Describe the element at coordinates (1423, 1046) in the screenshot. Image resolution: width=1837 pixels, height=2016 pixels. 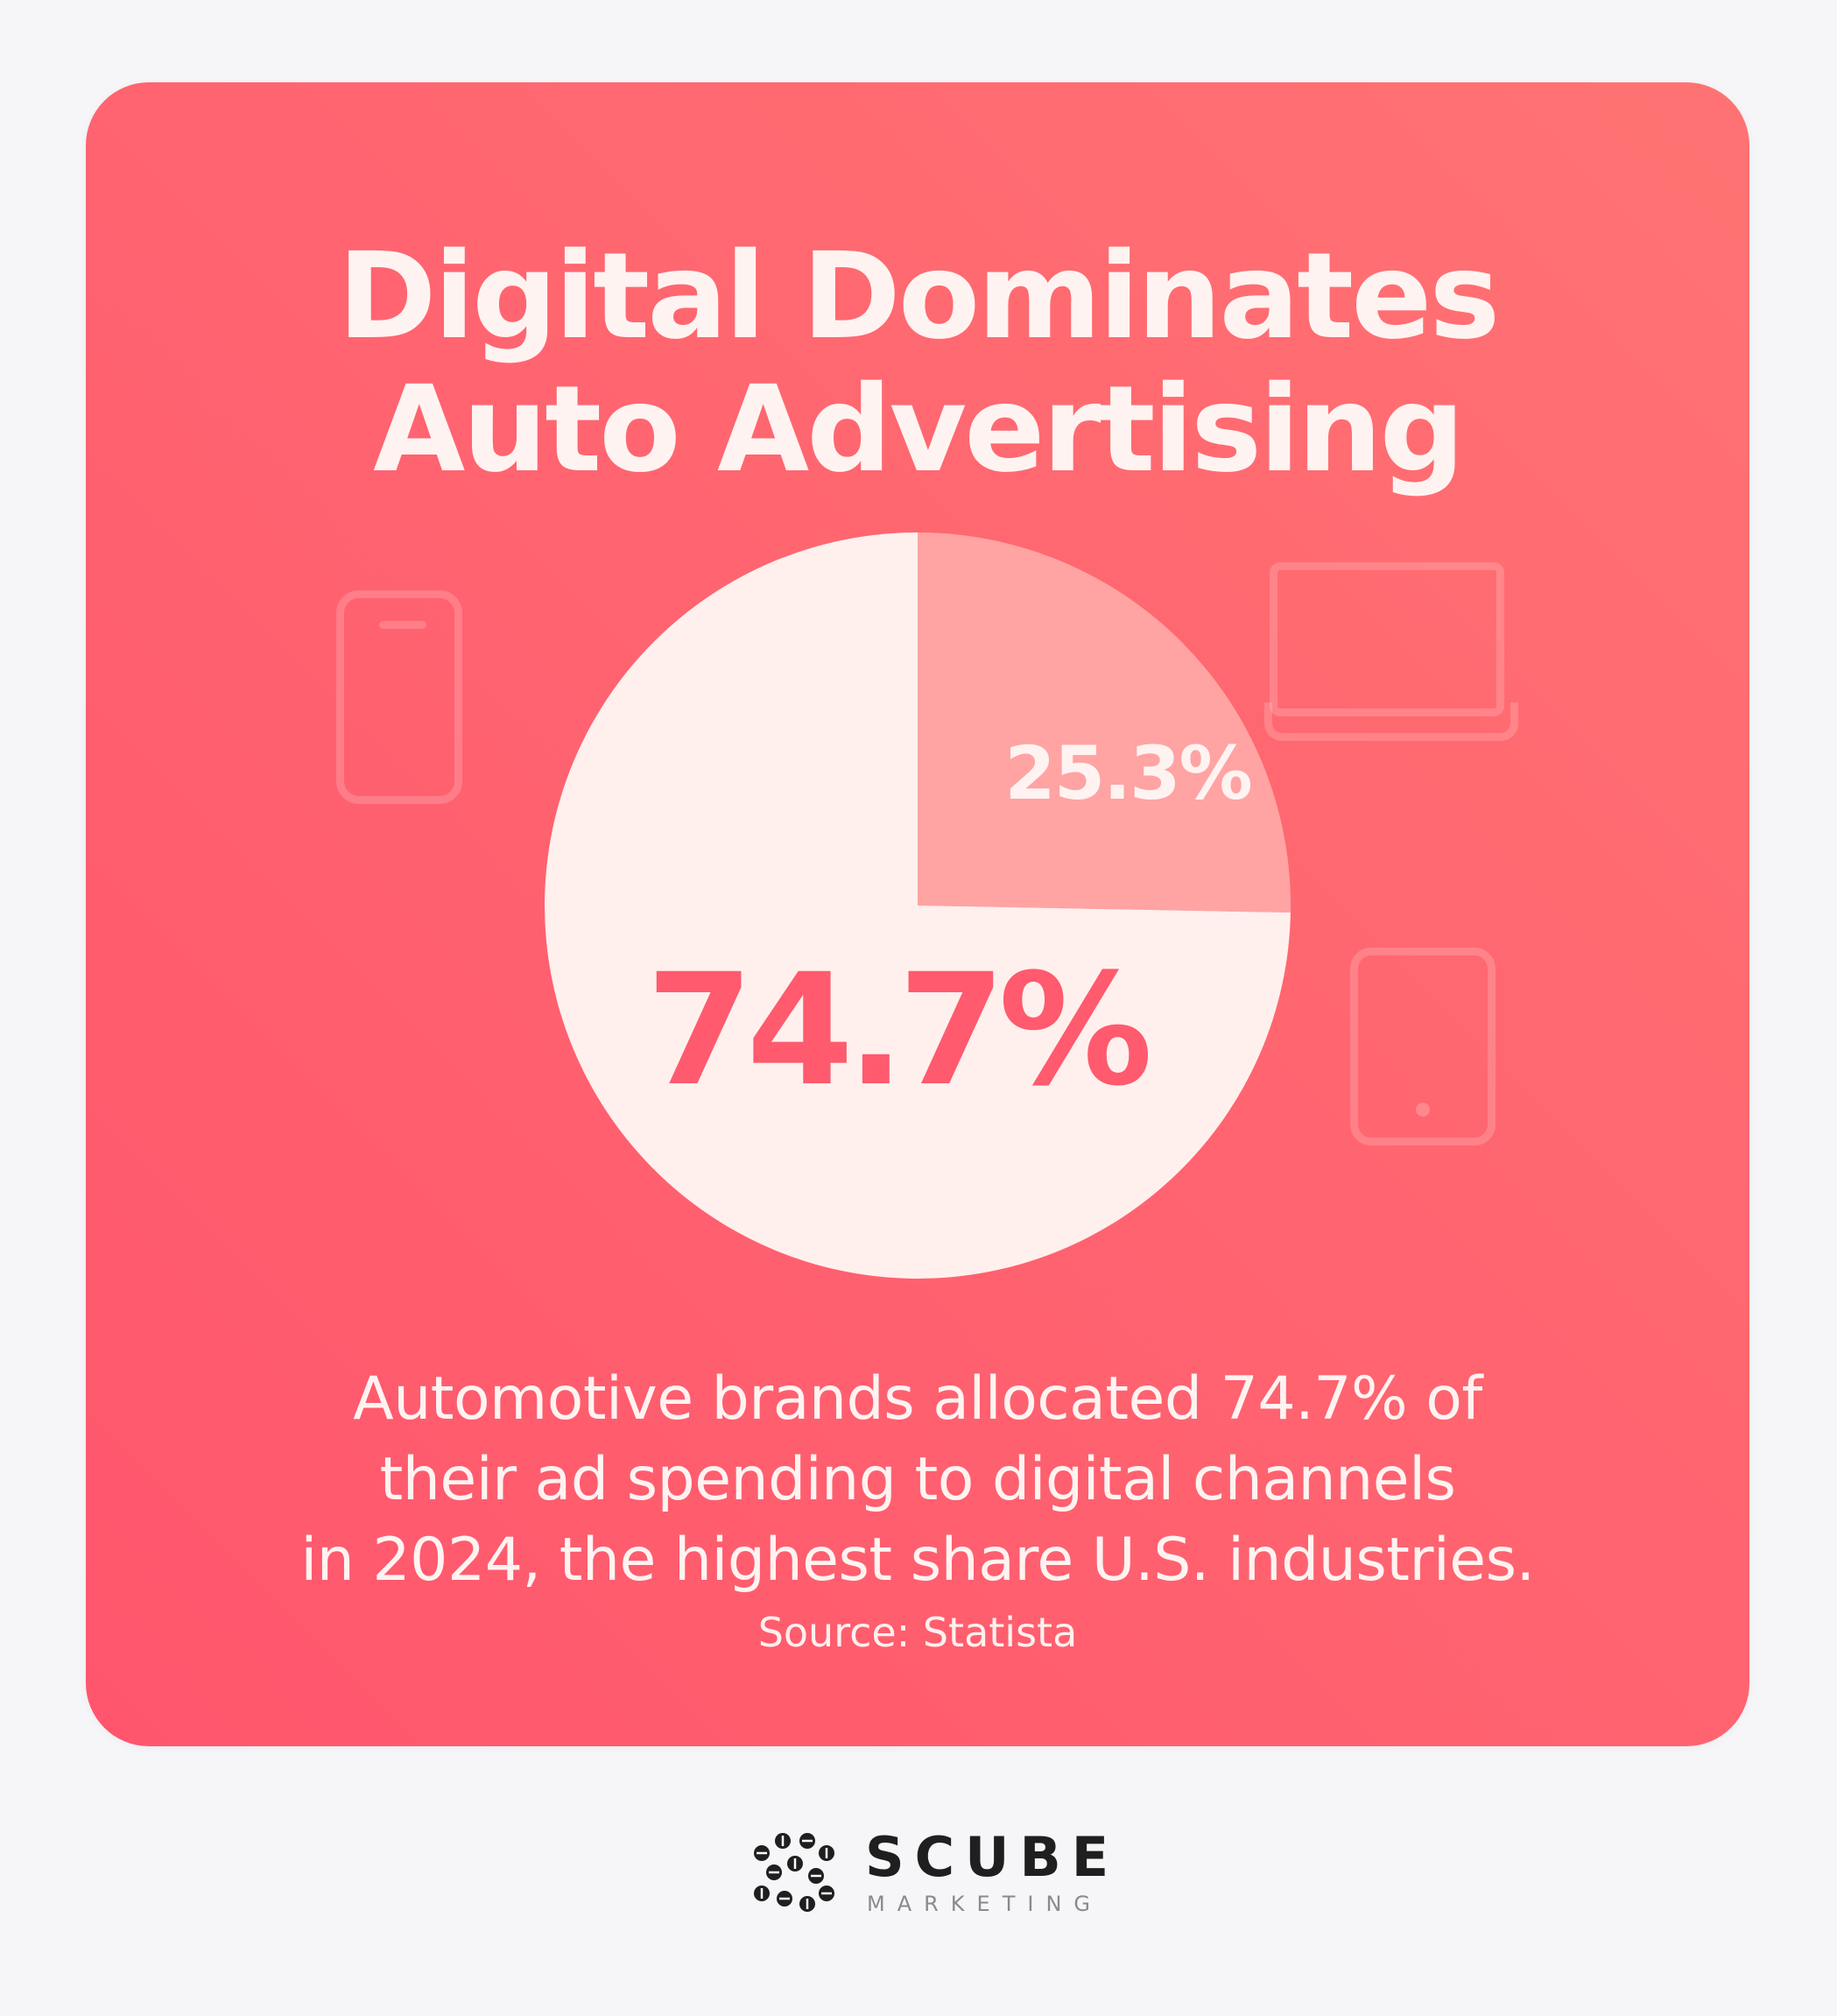
I see `tablet-icon` at that location.